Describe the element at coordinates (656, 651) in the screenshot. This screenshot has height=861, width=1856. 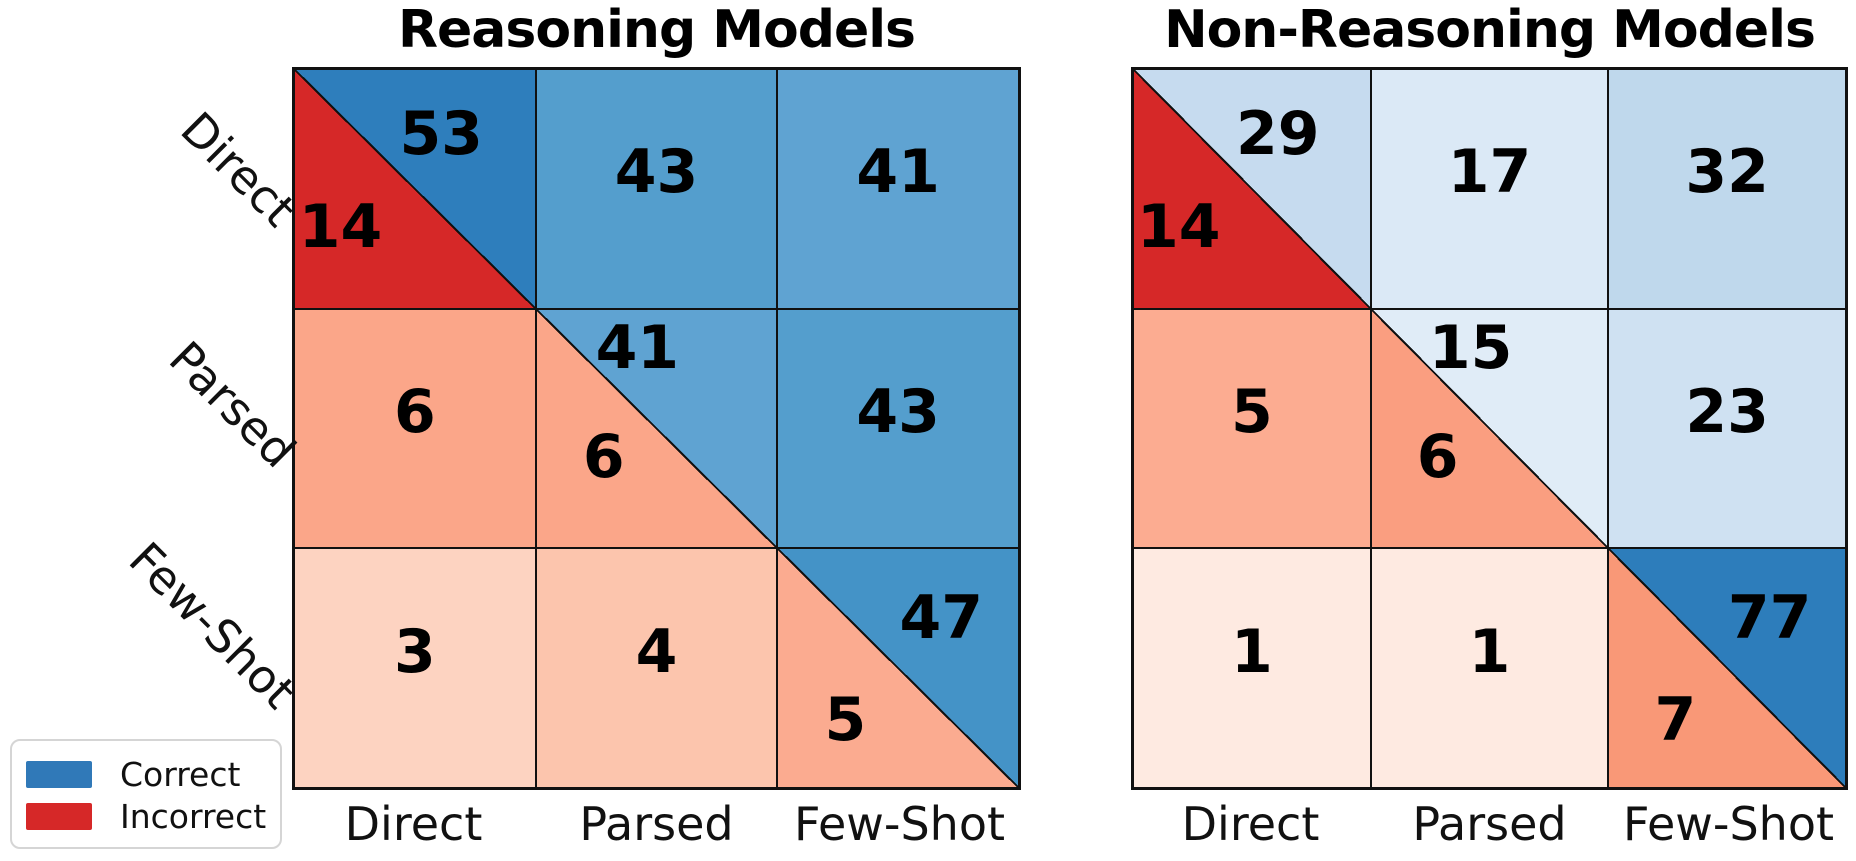
I see `cell-count: 4` at that location.